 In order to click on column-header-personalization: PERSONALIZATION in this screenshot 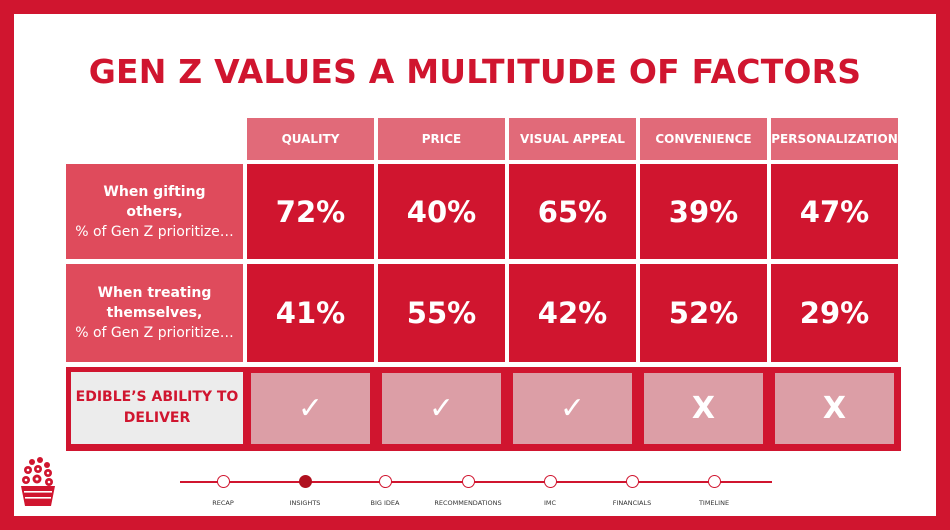, I will do `click(834, 139)`.